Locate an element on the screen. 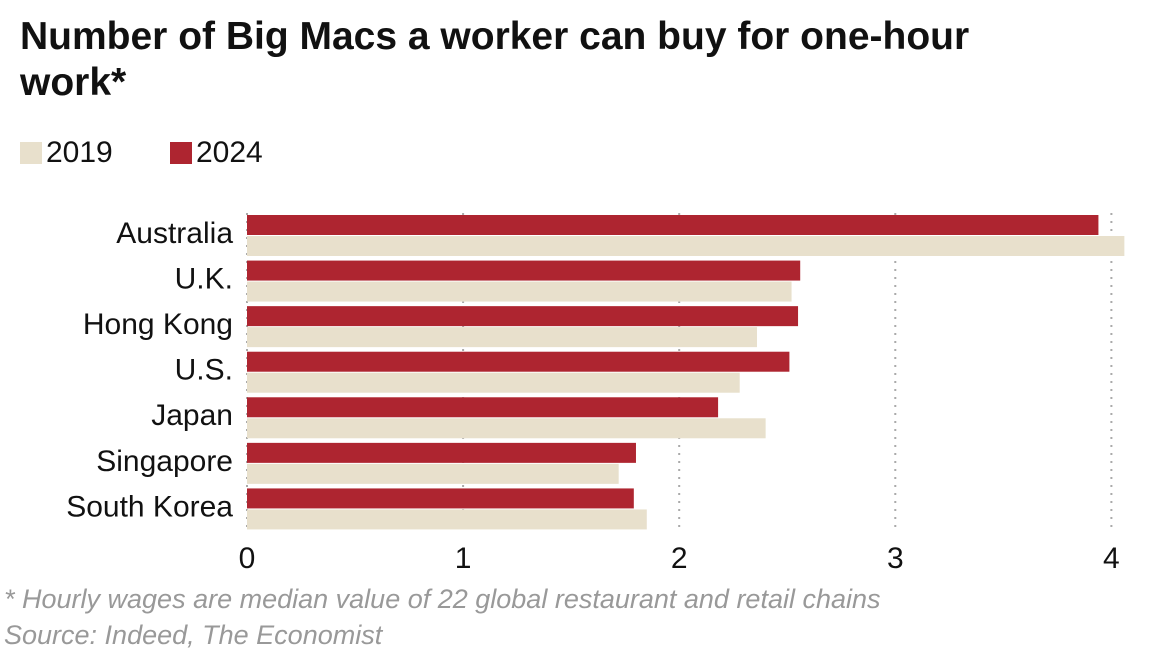  y-tick-label: Singapore is located at coordinates (164, 461).